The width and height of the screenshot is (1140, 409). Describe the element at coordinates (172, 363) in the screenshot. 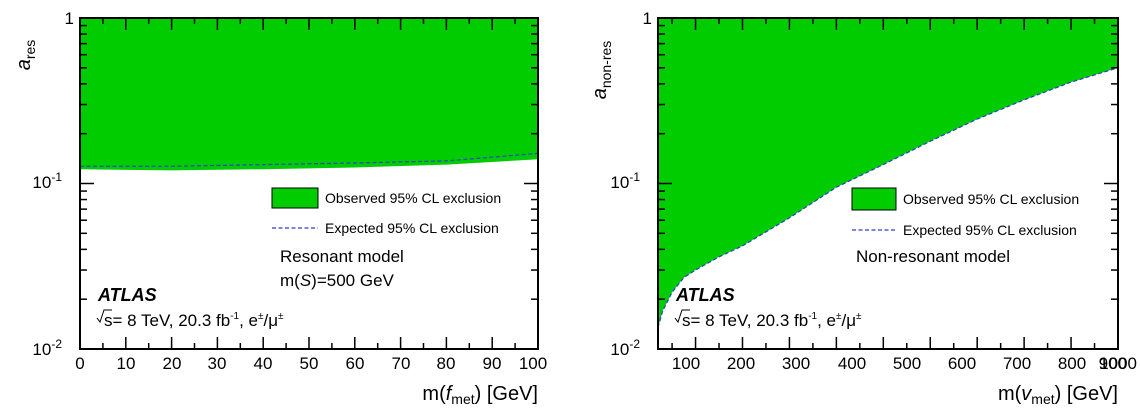

I see `x-tick-label: 20` at that location.